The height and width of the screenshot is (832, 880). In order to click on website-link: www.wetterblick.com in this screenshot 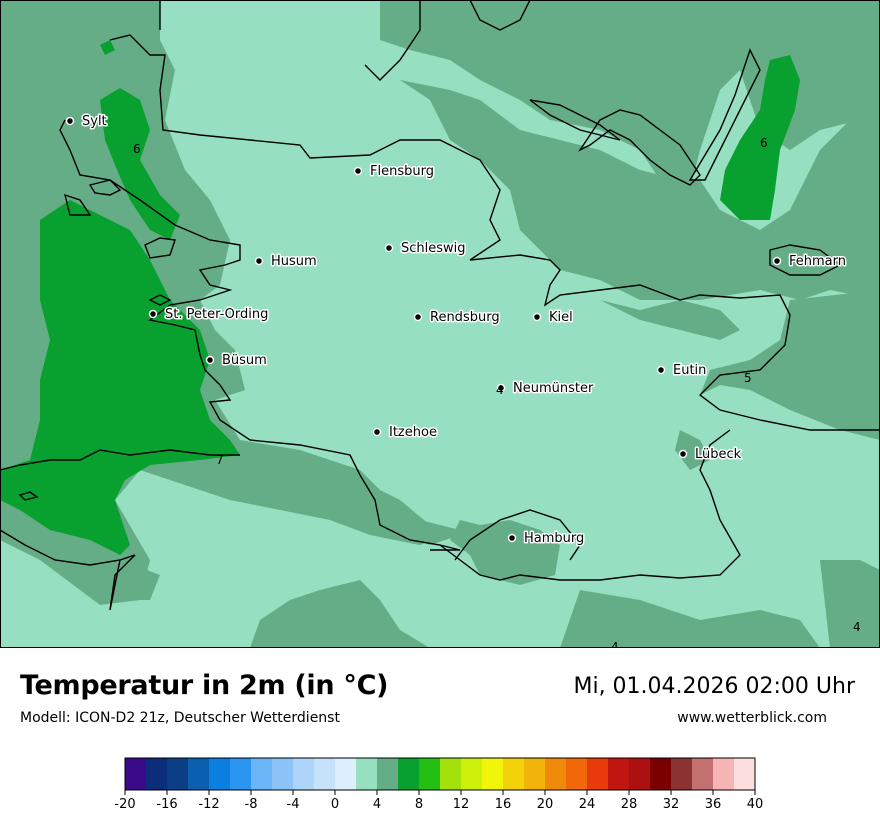, I will do `click(752, 718)`.